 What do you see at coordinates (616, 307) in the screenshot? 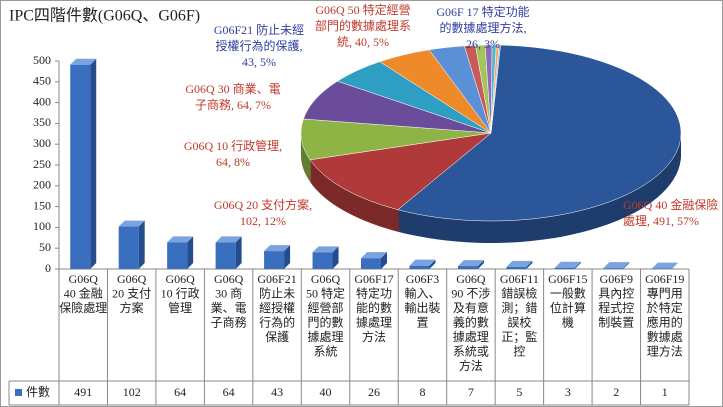
I see `x-tick-label: 程式控` at bounding box center [616, 307].